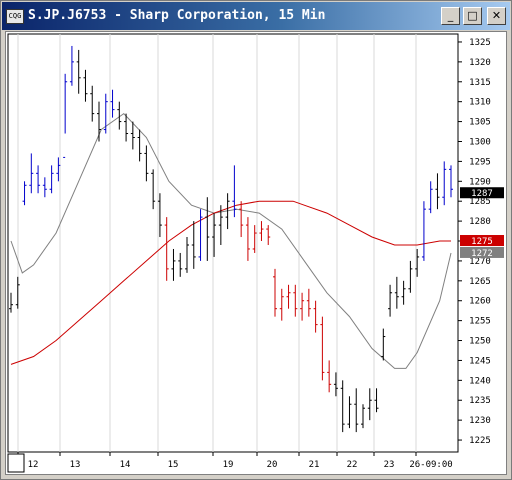 The image size is (512, 480). Describe the element at coordinates (480, 302) in the screenshot. I see `y-tick-label: 1260` at that location.